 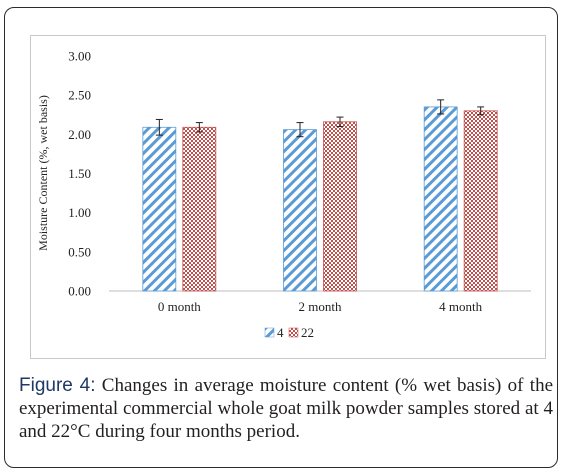 What do you see at coordinates (307, 332) in the screenshot?
I see `legend-label-22: 22` at bounding box center [307, 332].